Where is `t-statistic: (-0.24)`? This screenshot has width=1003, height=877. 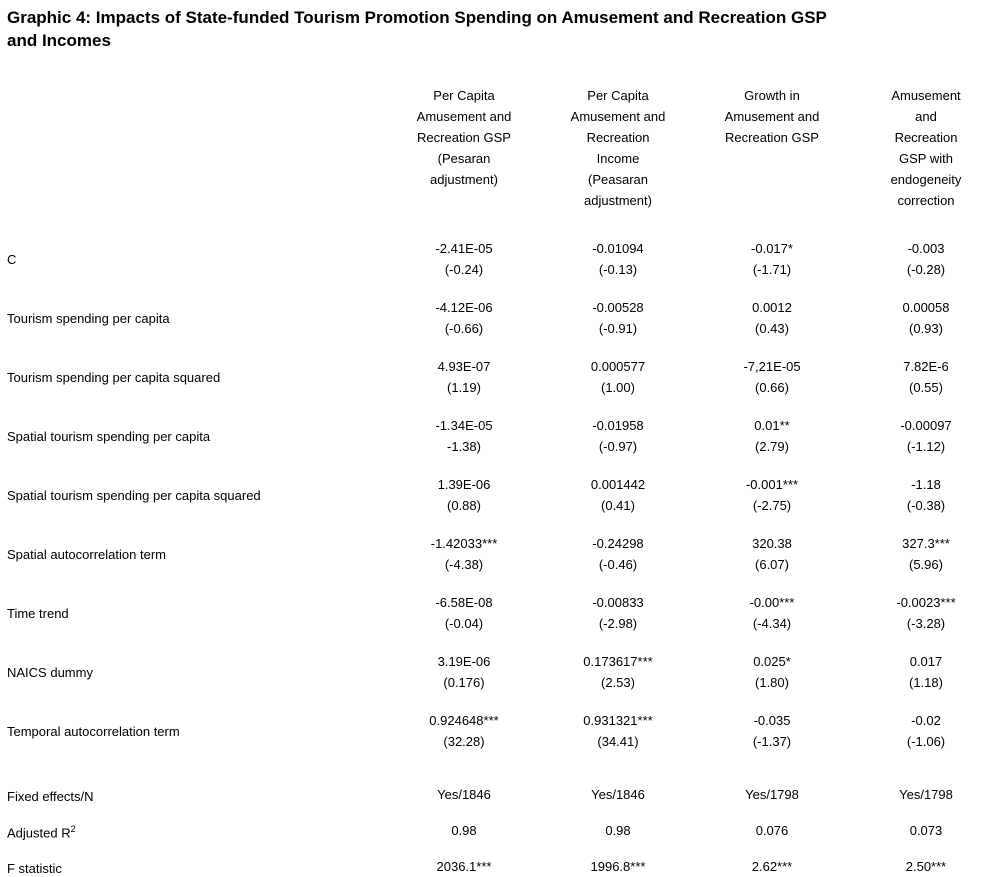
t-statistic: (-0.24) is located at coordinates (464, 269).